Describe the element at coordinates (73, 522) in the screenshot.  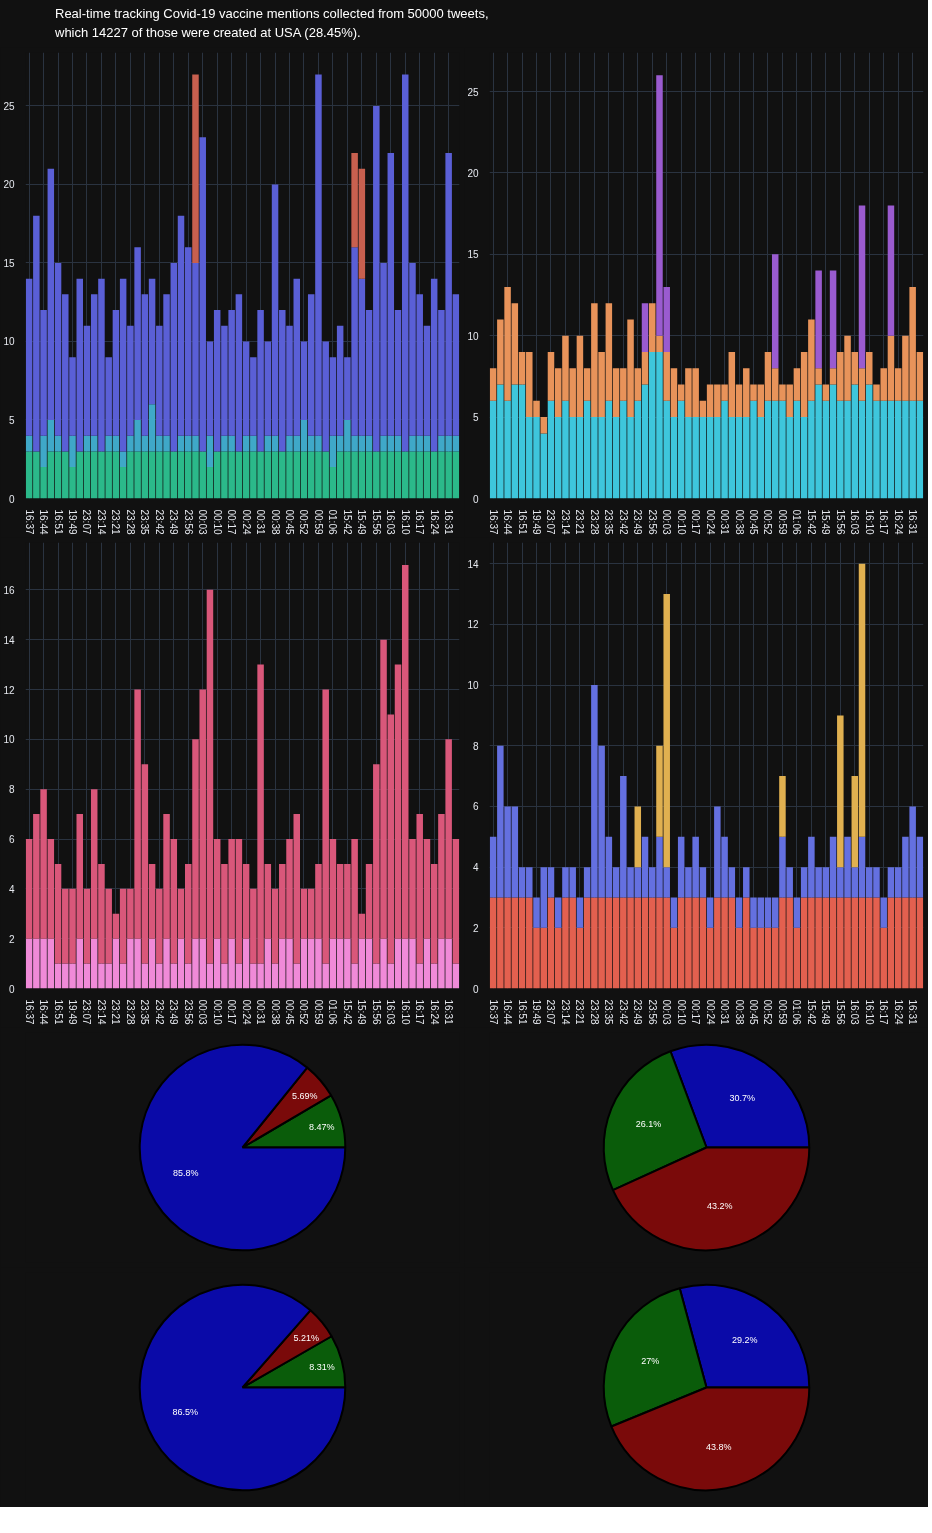
I see `x-tick-label: 19:49` at that location.